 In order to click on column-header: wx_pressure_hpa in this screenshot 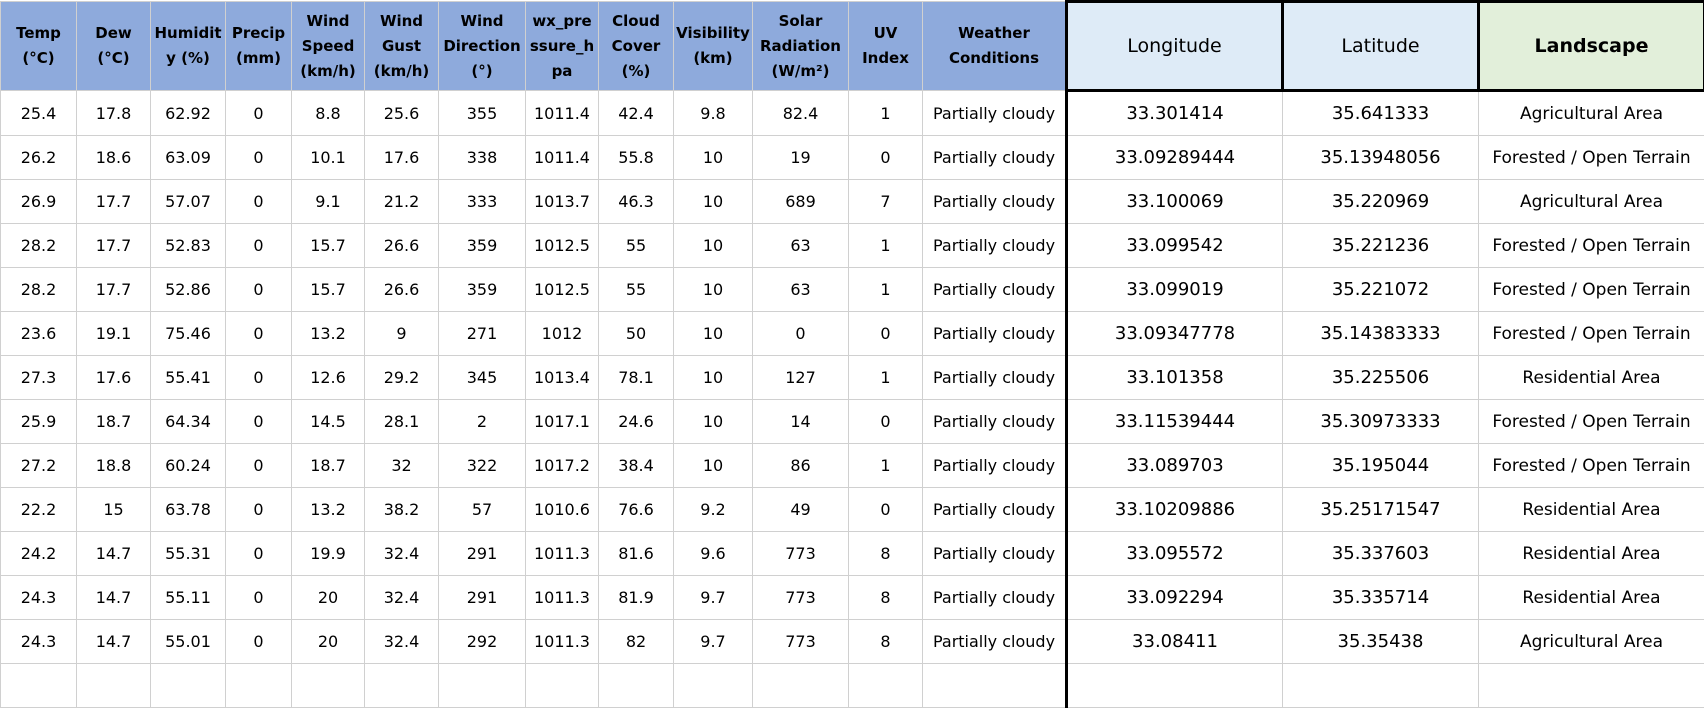, I will do `click(562, 46)`.